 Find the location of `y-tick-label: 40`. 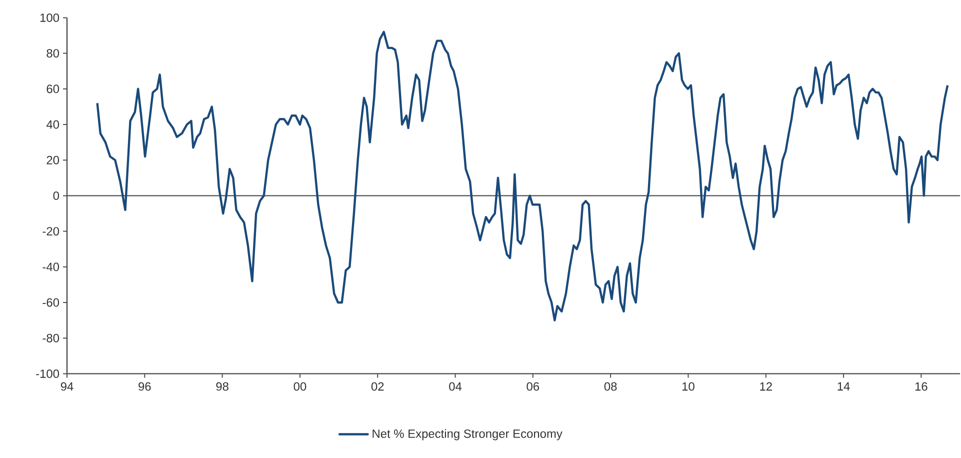

y-tick-label: 40 is located at coordinates (53, 124).